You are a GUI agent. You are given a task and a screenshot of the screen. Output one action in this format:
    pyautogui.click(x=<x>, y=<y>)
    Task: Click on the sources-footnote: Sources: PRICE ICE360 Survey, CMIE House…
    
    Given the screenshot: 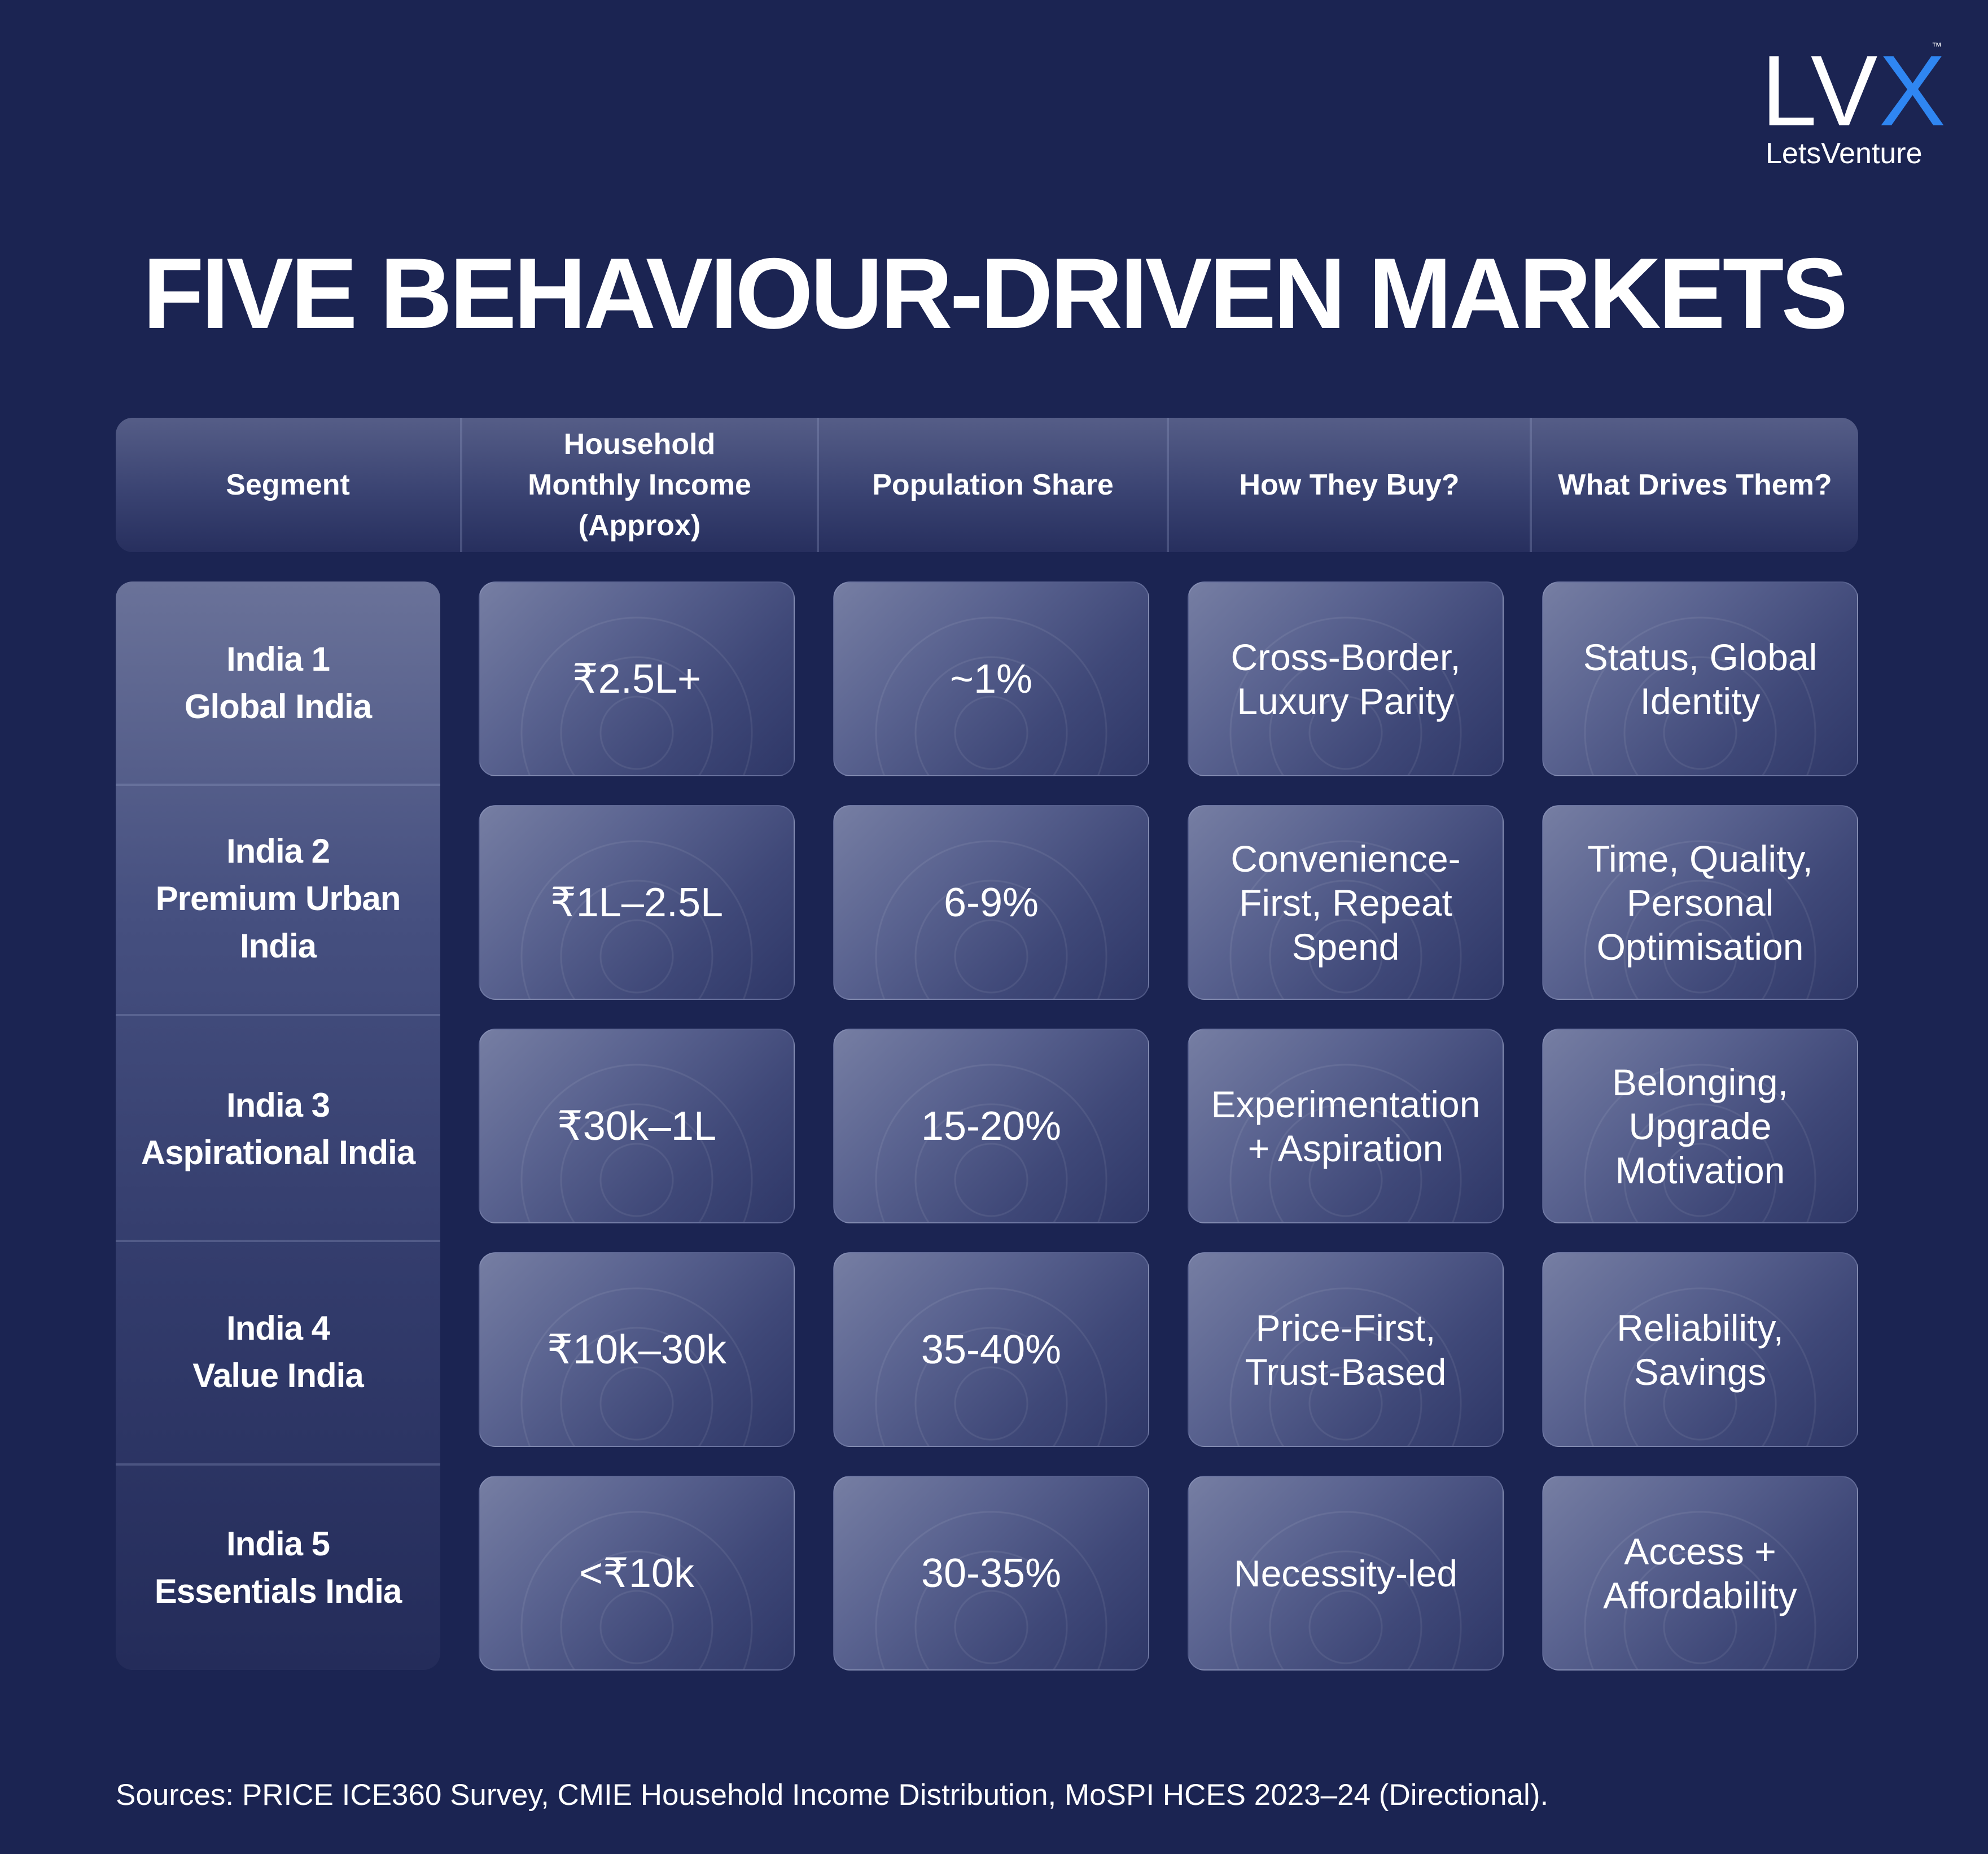 What is the action you would take?
    pyautogui.click(x=832, y=1795)
    